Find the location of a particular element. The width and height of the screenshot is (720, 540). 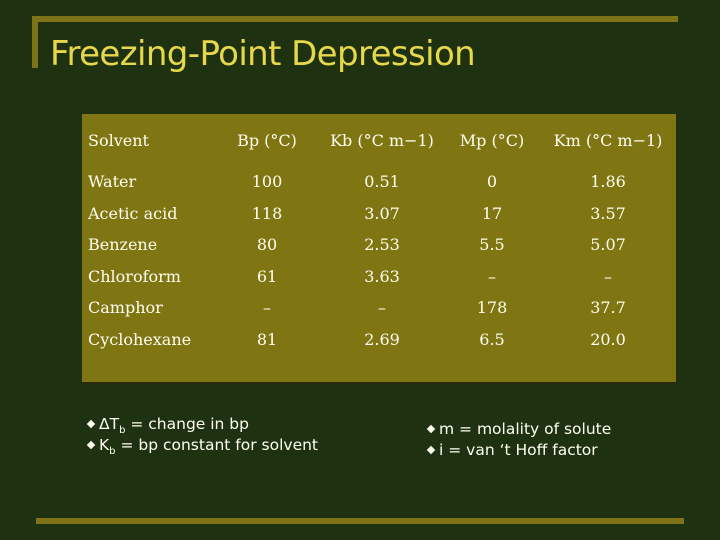

table-row: Water 100 0.51 0 1.86 is located at coordinates (379, 182).